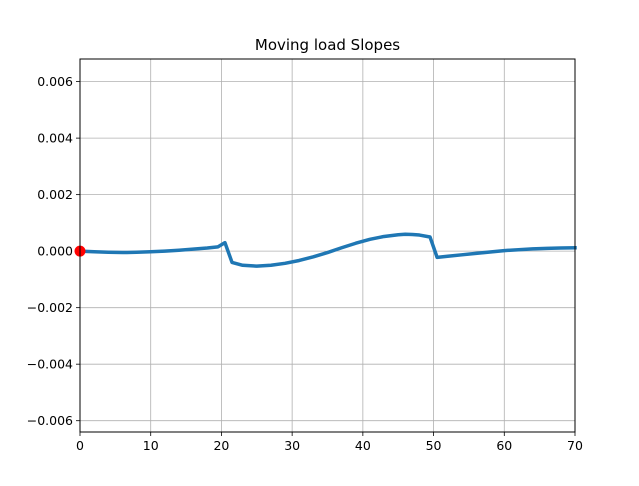  What do you see at coordinates (151, 445) in the screenshot?
I see `x-tick-label: 10` at bounding box center [151, 445].